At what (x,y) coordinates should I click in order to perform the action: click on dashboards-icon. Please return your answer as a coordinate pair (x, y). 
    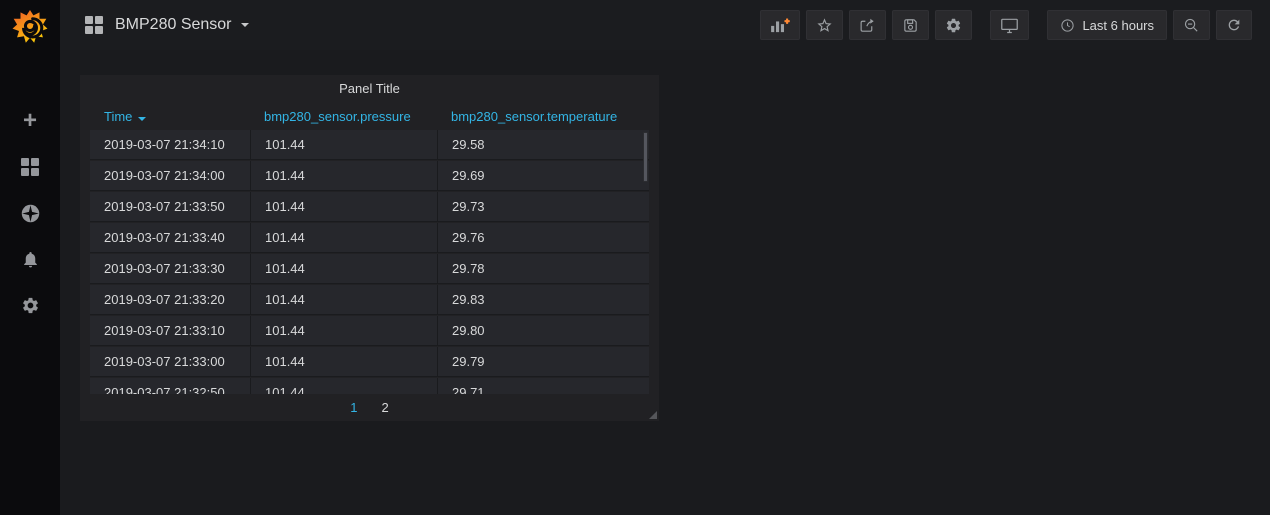
    Looking at the image, I should click on (30, 167).